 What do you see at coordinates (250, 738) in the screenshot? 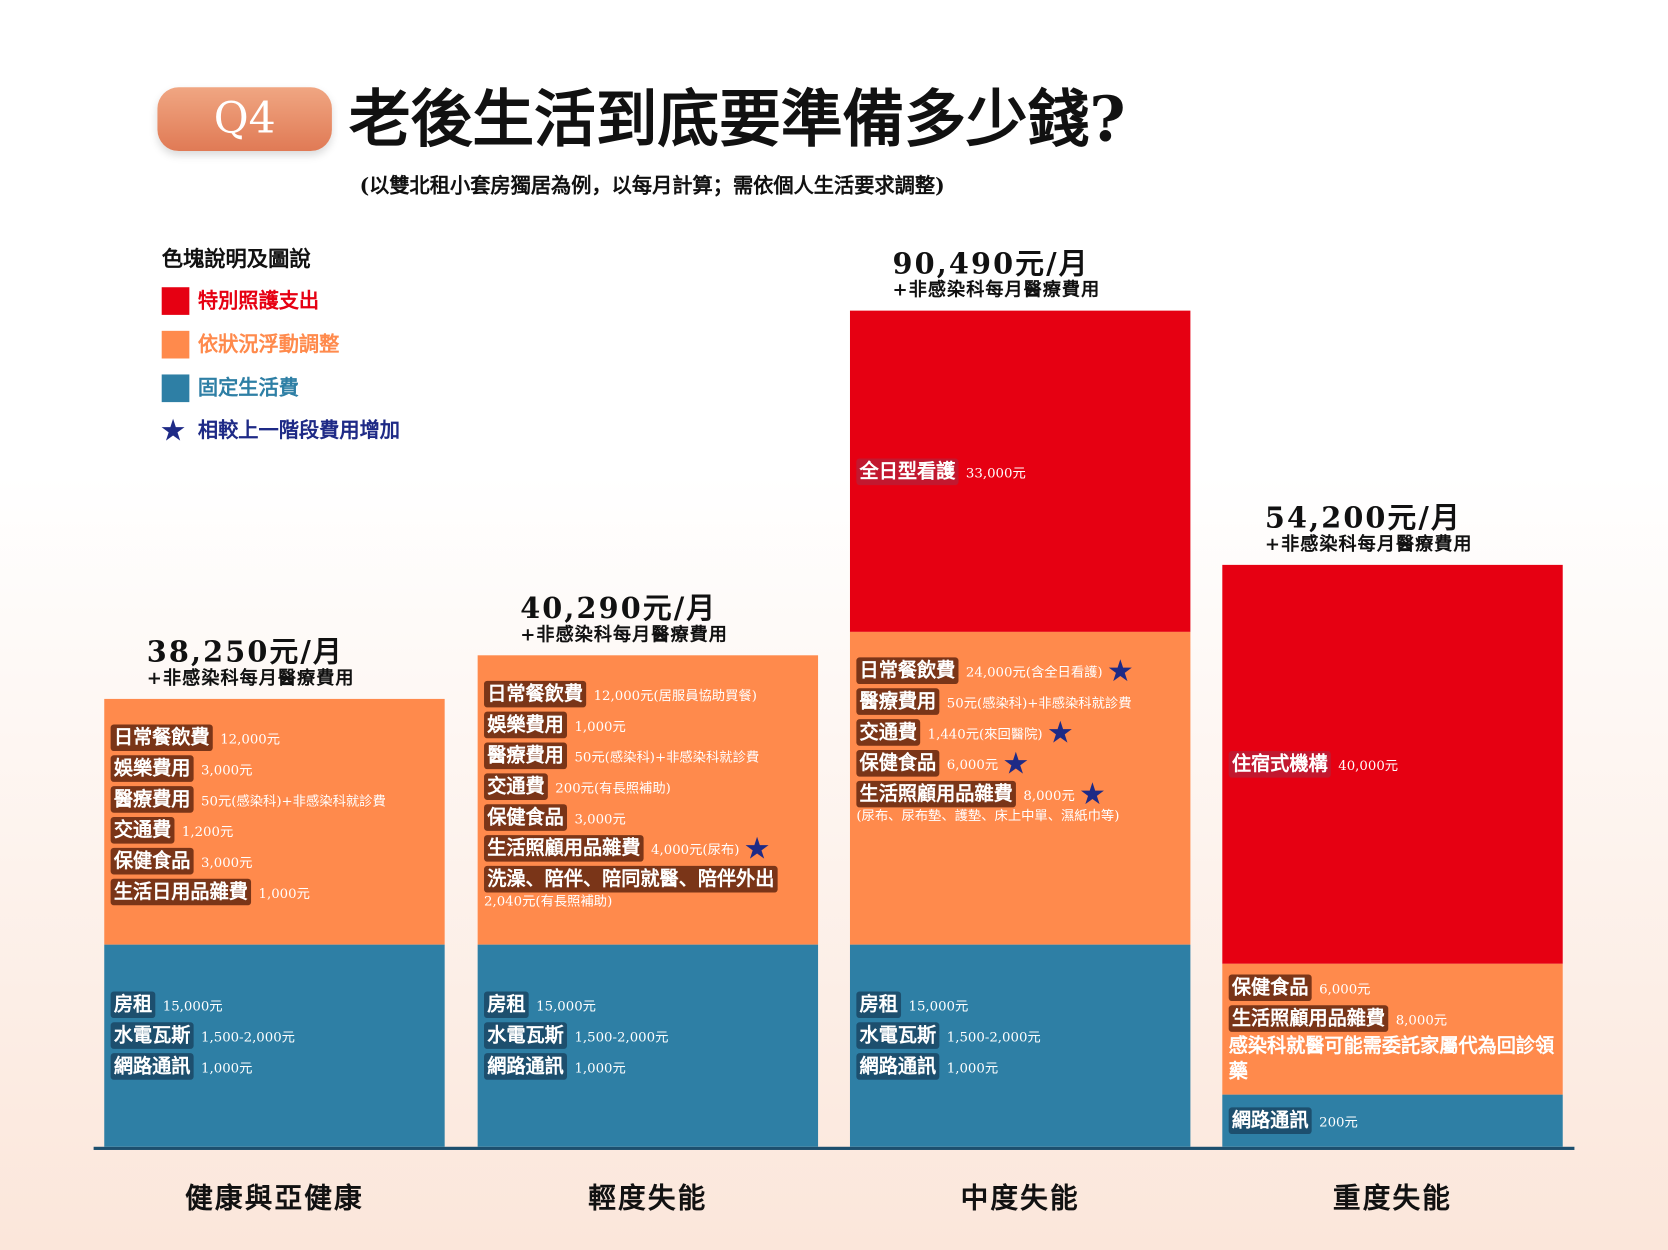
I see `item-detail: 12,000元` at bounding box center [250, 738].